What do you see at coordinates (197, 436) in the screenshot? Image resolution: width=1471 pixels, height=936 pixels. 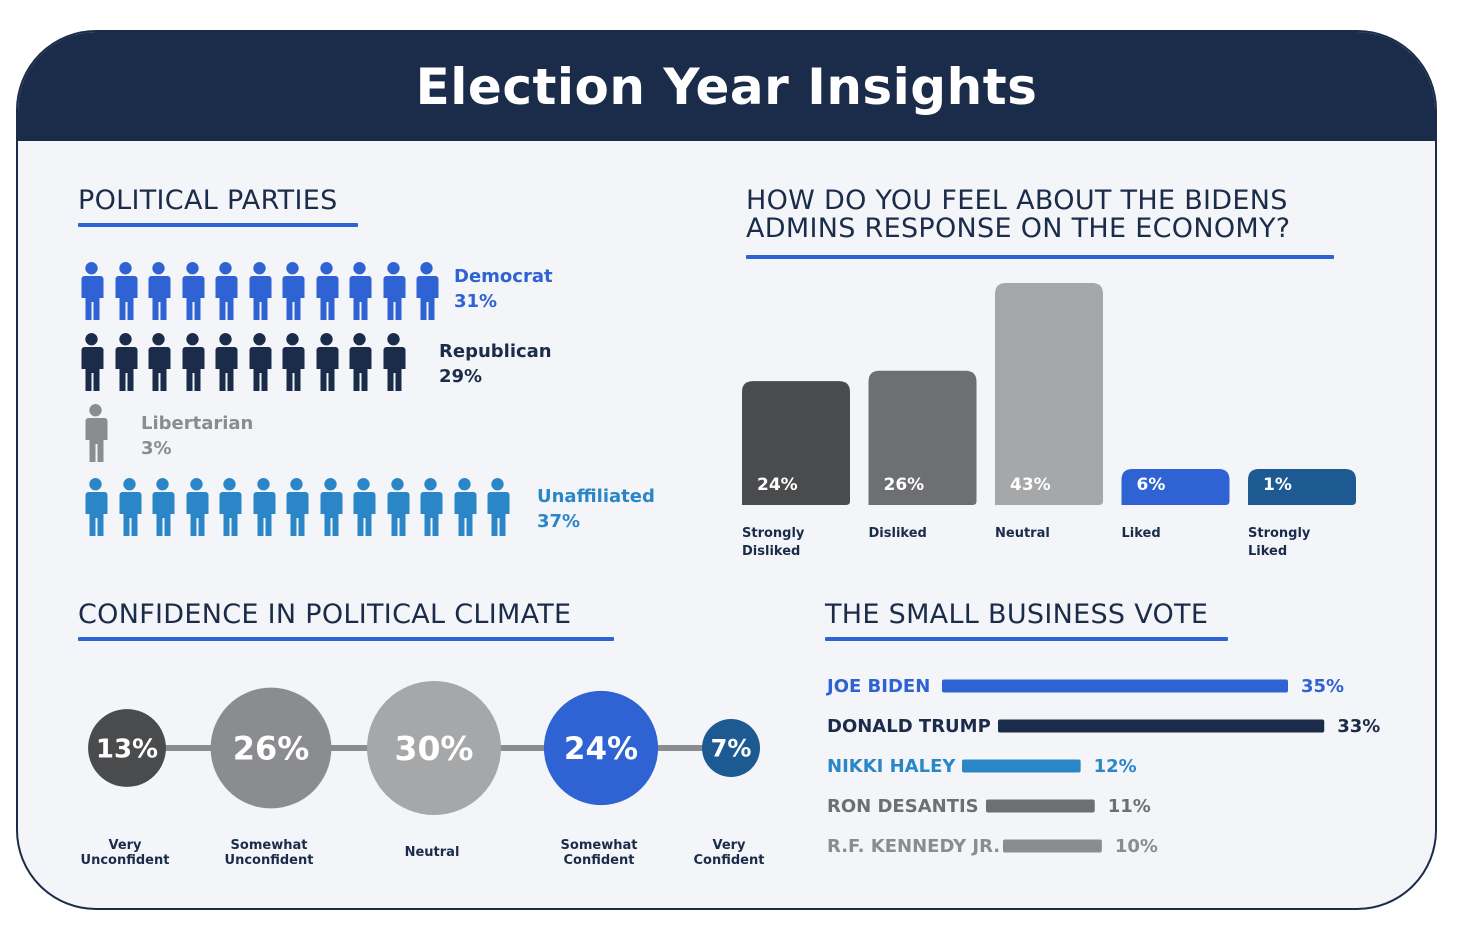 I see `party-label-libertarian: Libertarian 3%` at bounding box center [197, 436].